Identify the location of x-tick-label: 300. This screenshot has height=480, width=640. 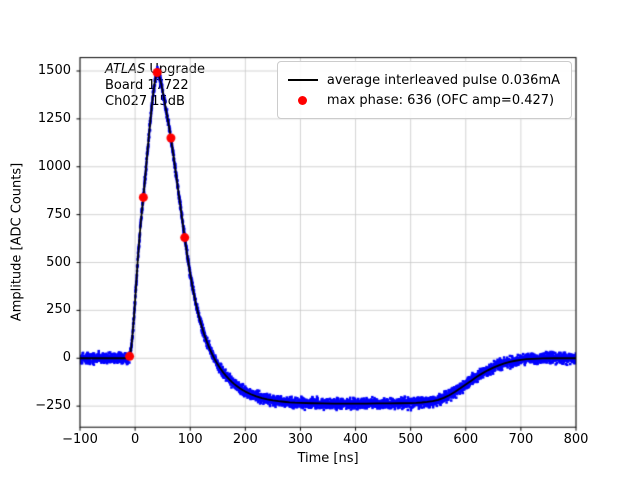
(300, 439).